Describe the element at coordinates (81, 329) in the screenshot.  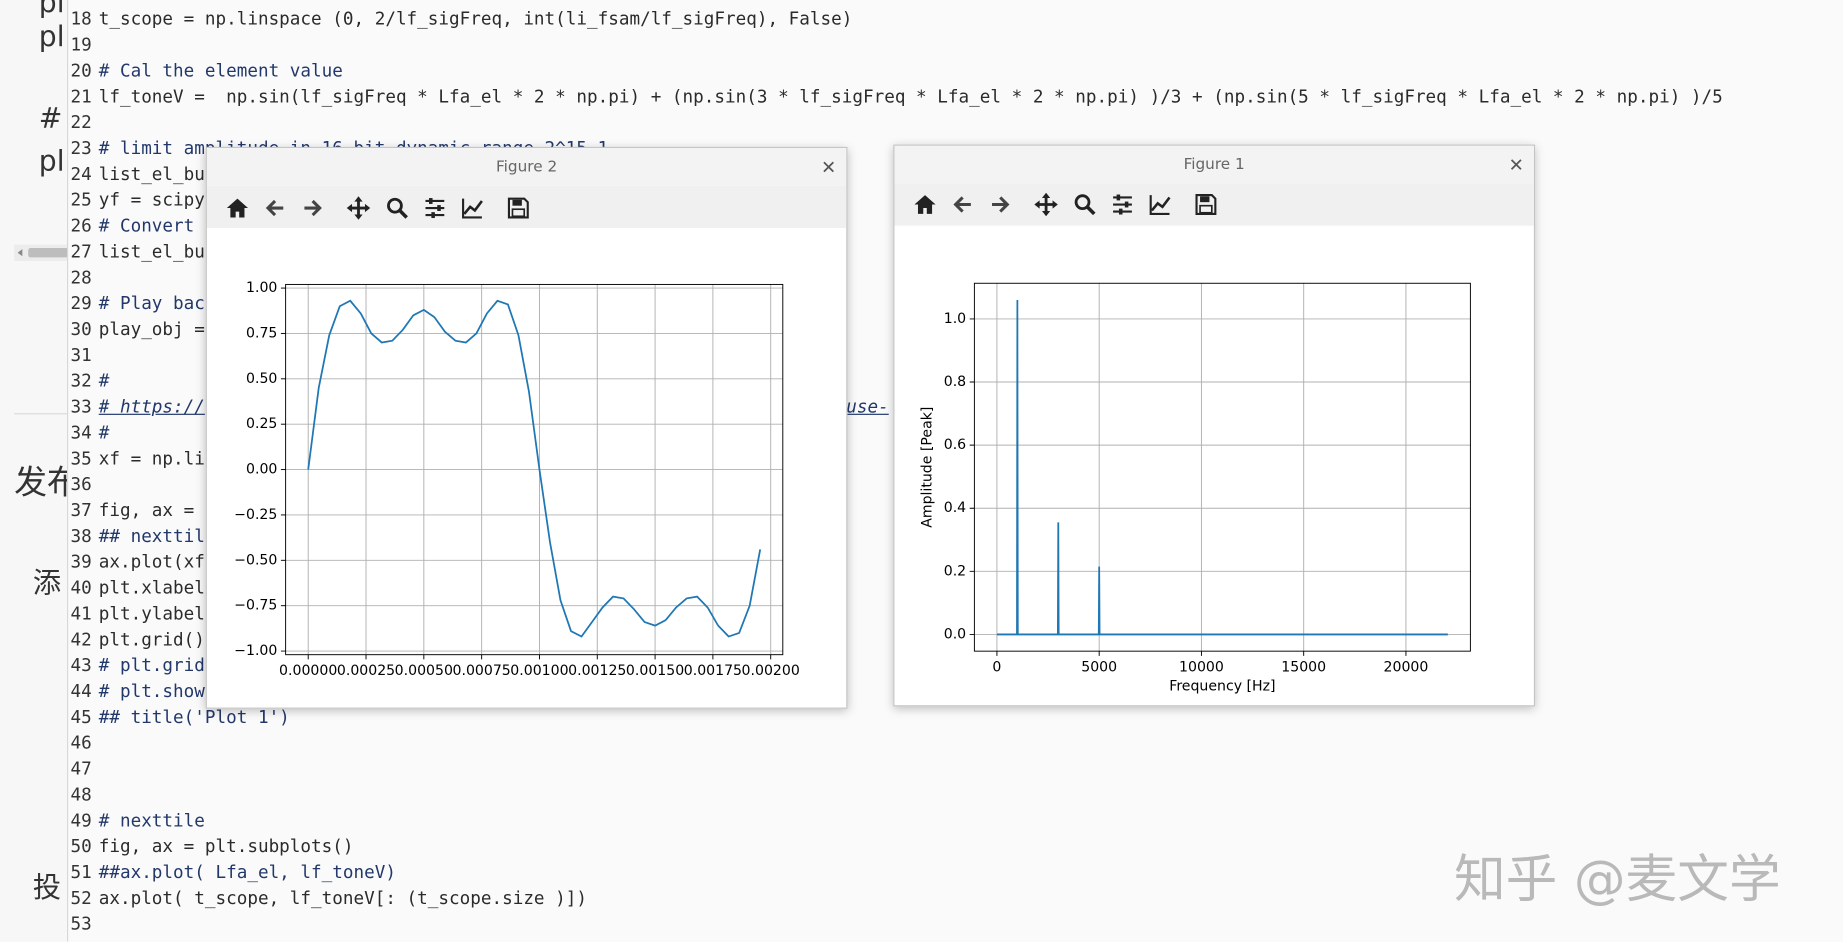
I see `line-number: 30` at that location.